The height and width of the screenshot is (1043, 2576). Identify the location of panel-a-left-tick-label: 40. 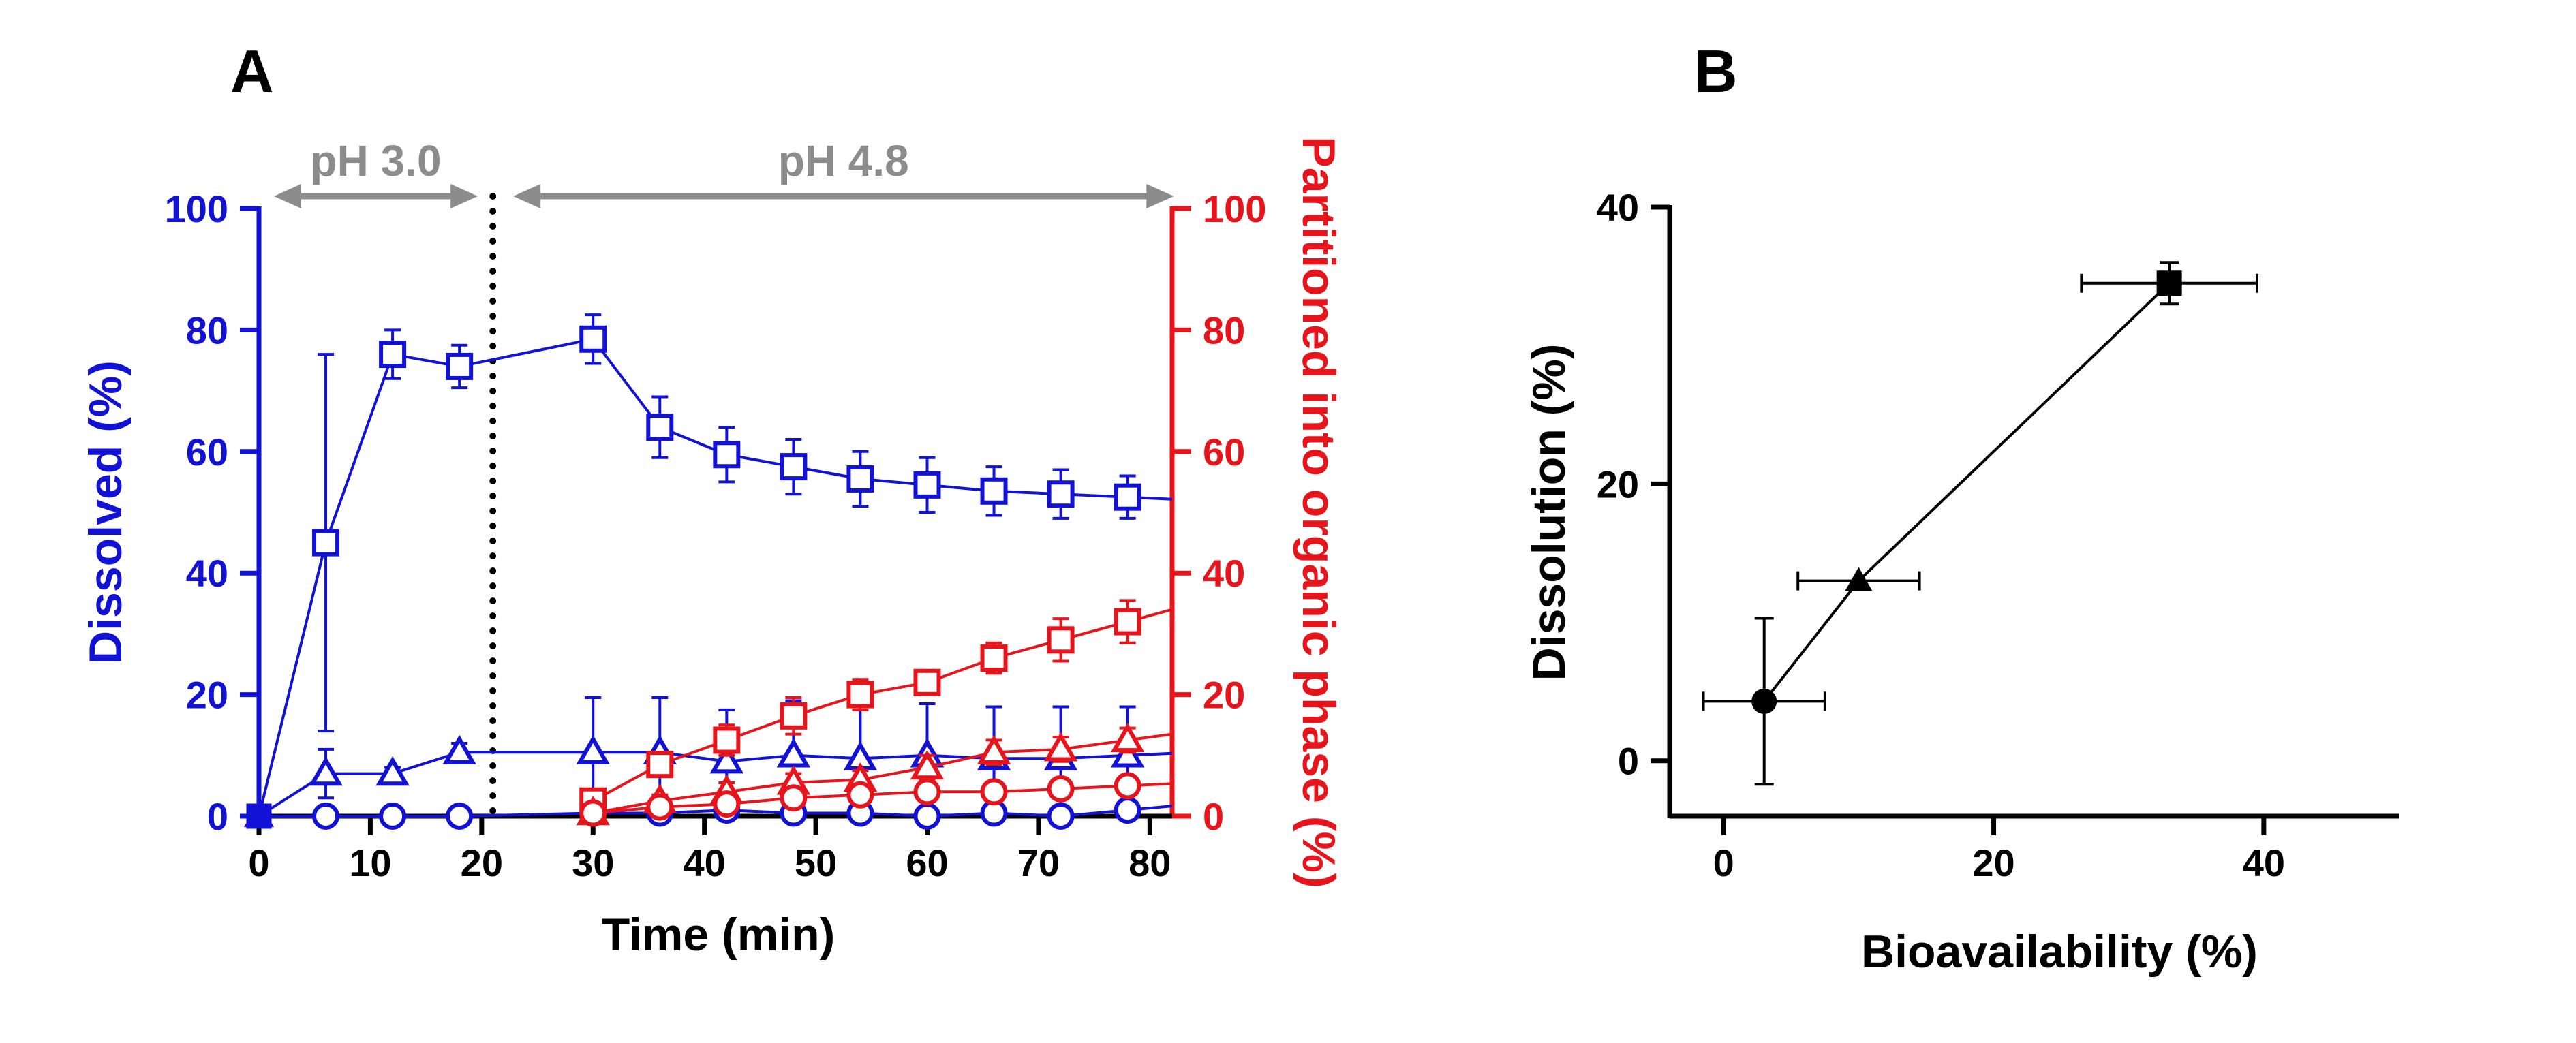
(207, 573).